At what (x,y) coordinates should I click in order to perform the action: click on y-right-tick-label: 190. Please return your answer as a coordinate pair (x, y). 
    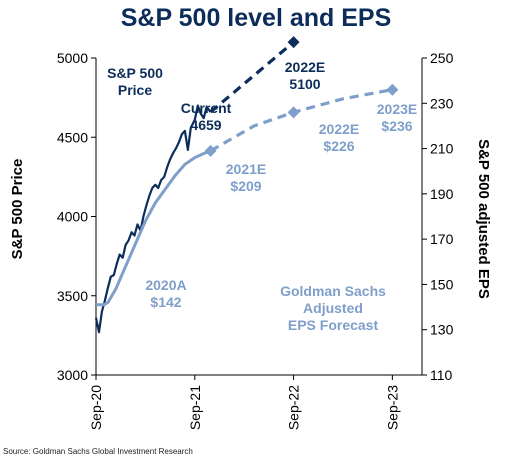
    Looking at the image, I should click on (442, 194).